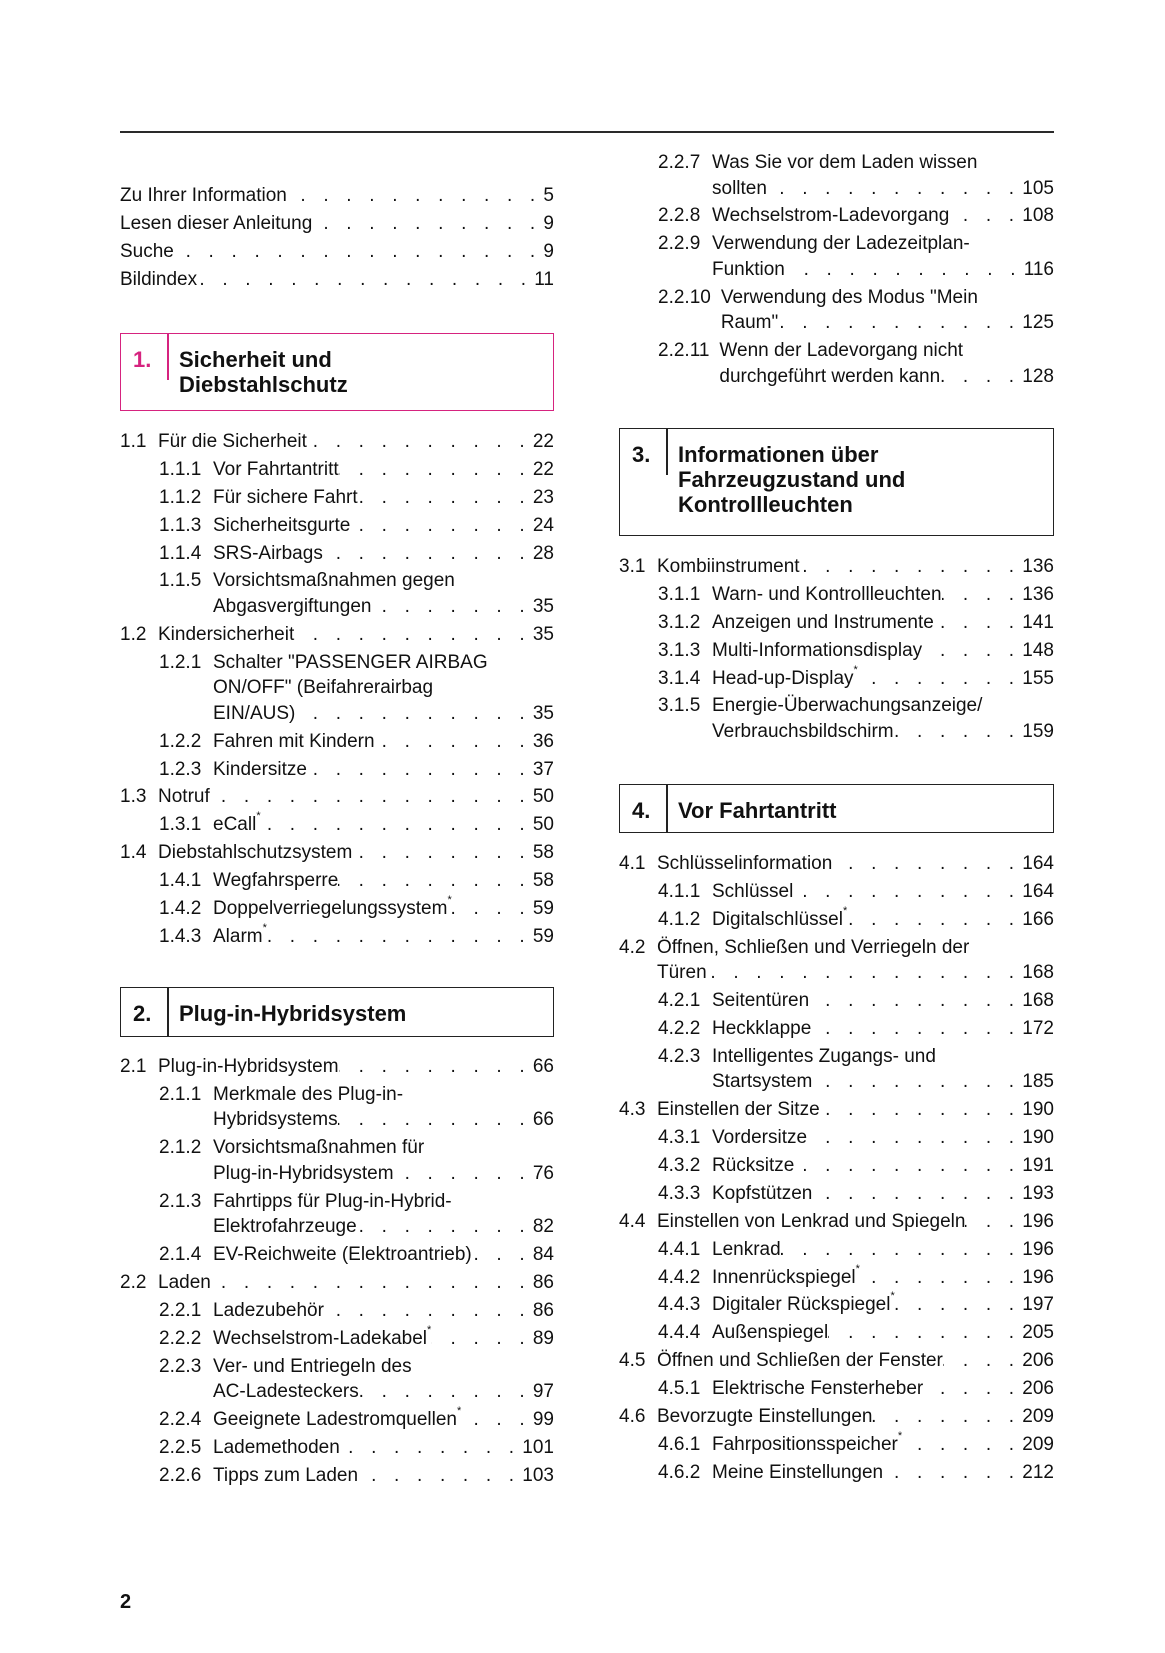 The width and height of the screenshot is (1165, 1653). I want to click on toc-entry: 2.2.1 Ladezubehör 86, so click(337, 1311).